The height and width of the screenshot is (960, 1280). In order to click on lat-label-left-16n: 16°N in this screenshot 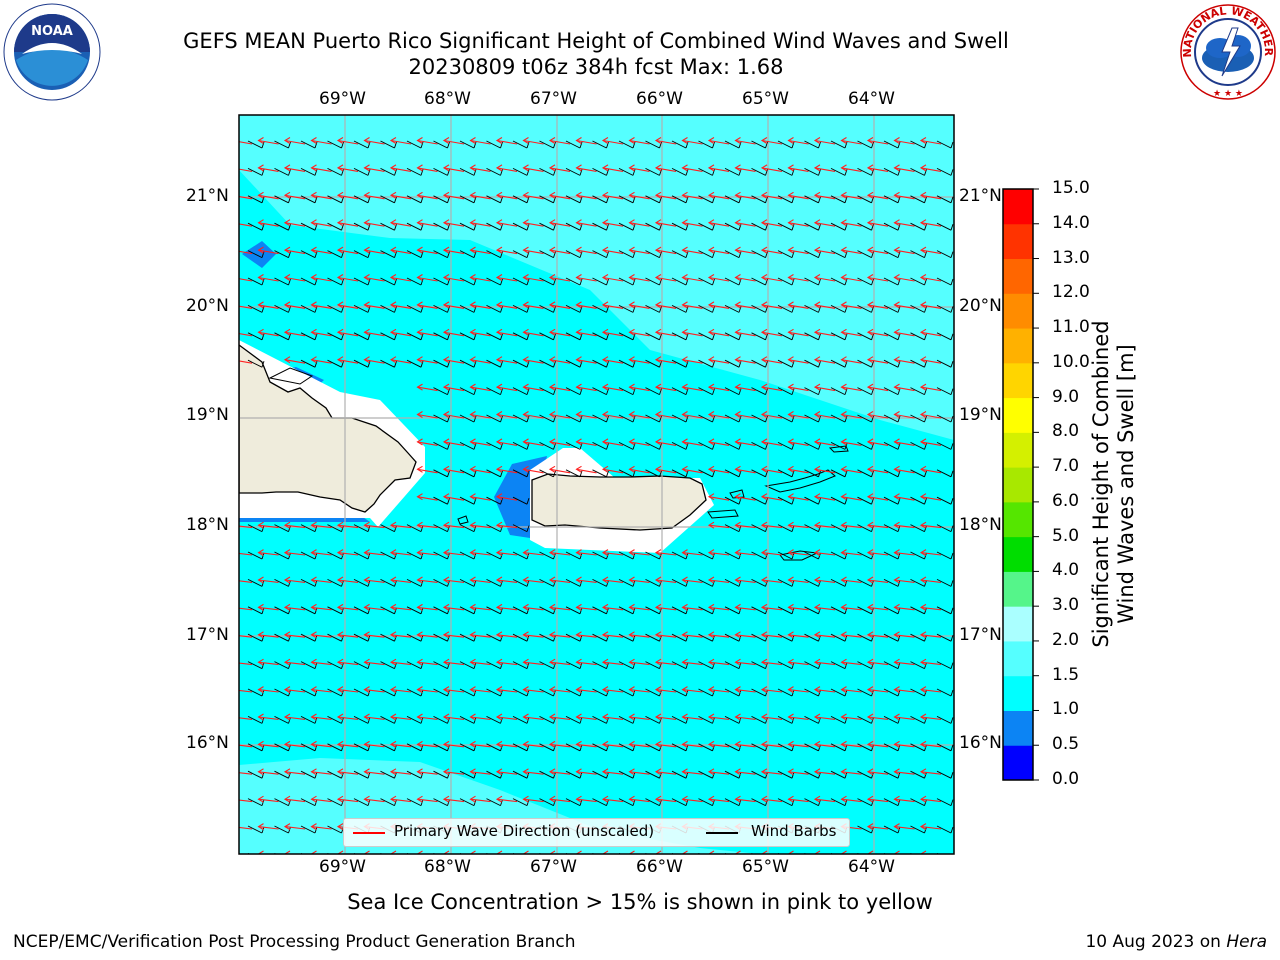, I will do `click(207, 743)`.